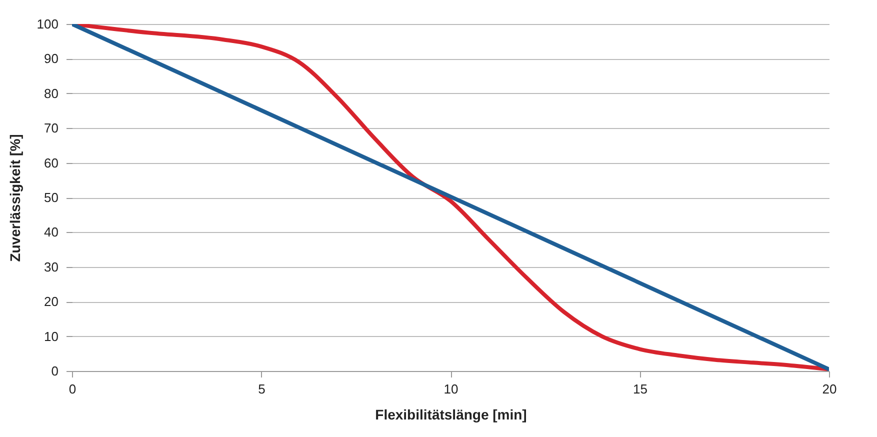 This screenshot has height=437, width=877. What do you see at coordinates (51, 336) in the screenshot?
I see `y-tick-label: 10` at bounding box center [51, 336].